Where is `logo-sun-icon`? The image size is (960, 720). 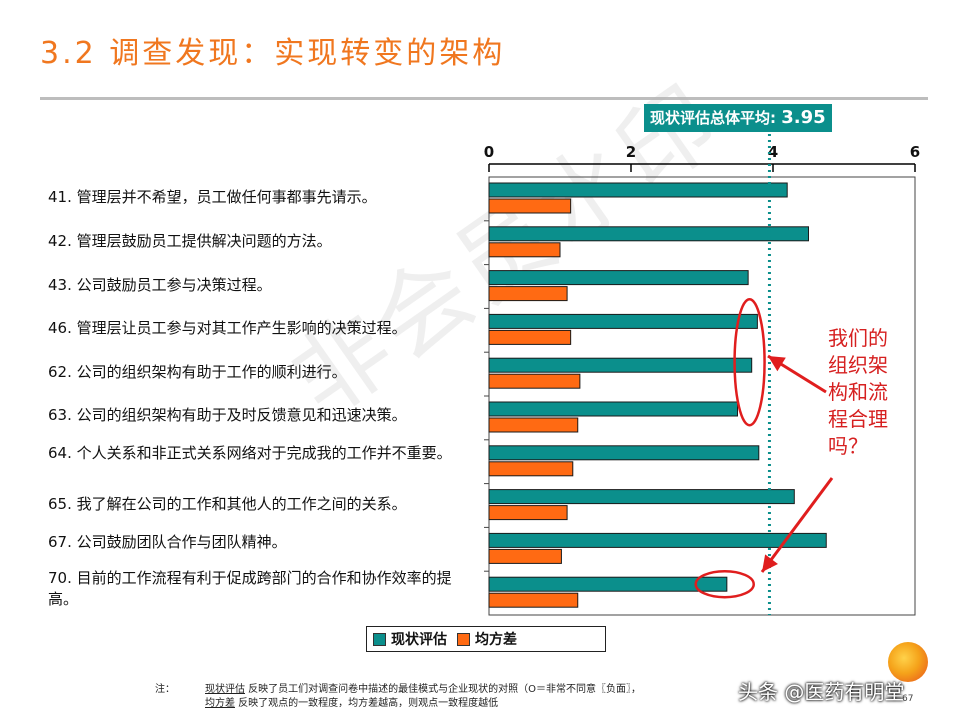
logo-sun-icon is located at coordinates (908, 662).